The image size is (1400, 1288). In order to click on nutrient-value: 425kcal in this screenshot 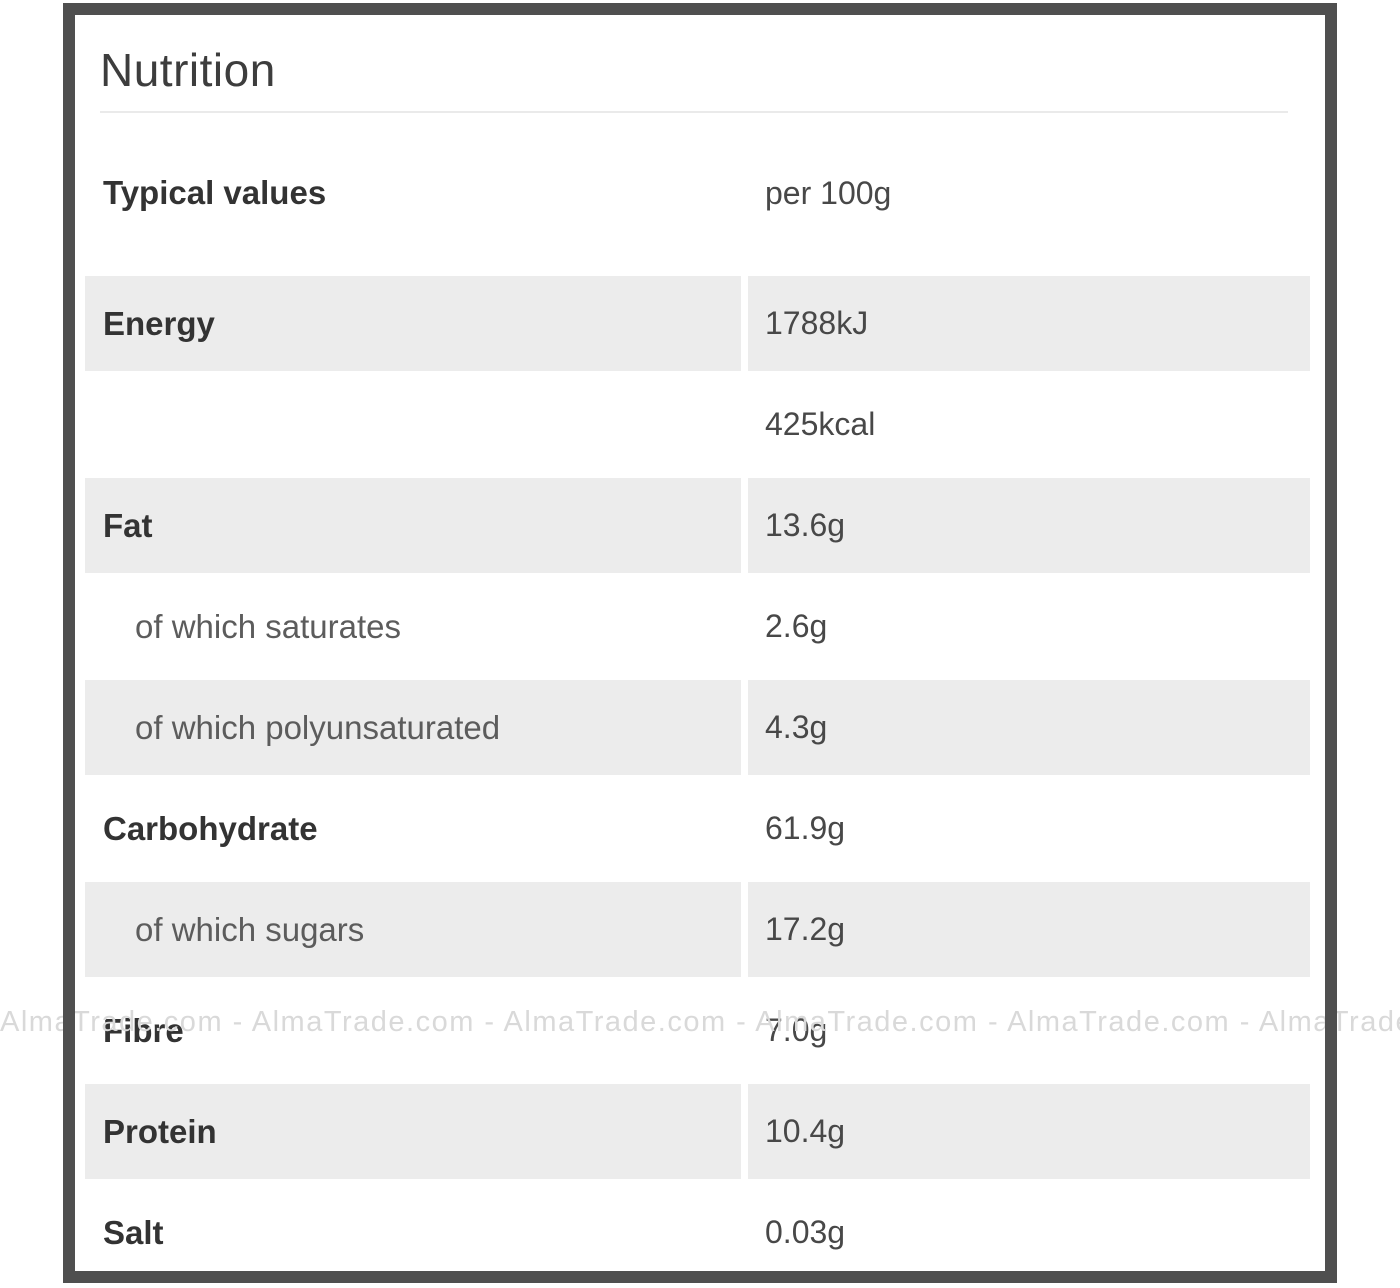, I will do `click(820, 424)`.